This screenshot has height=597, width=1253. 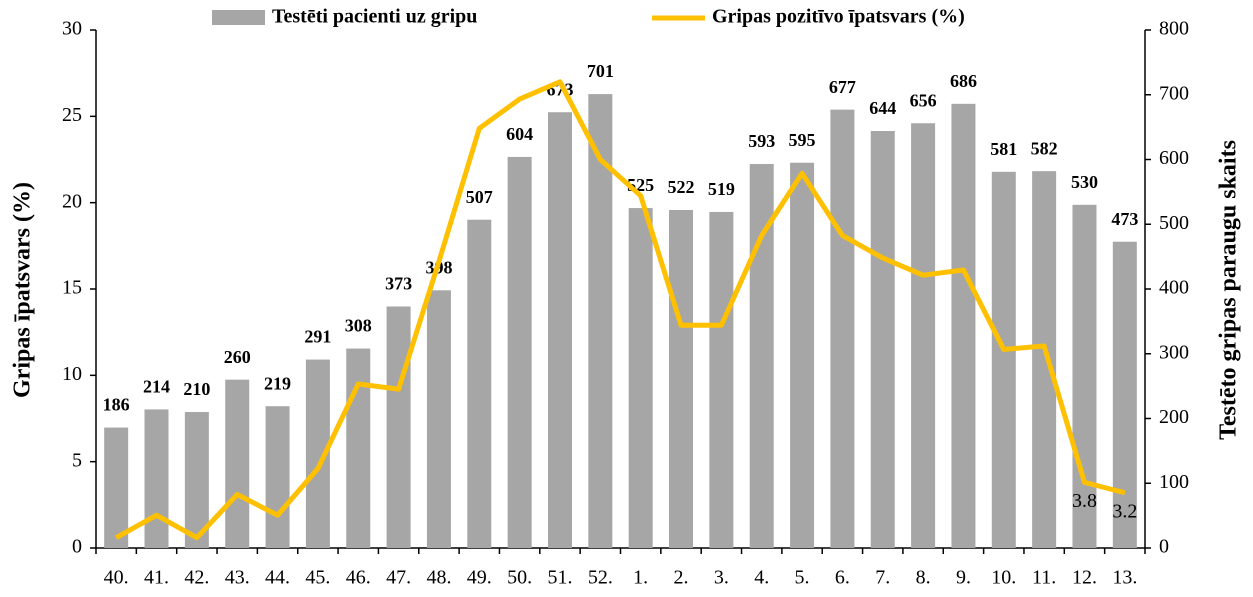 What do you see at coordinates (882, 578) in the screenshot?
I see `x-tick-label: 7.` at bounding box center [882, 578].